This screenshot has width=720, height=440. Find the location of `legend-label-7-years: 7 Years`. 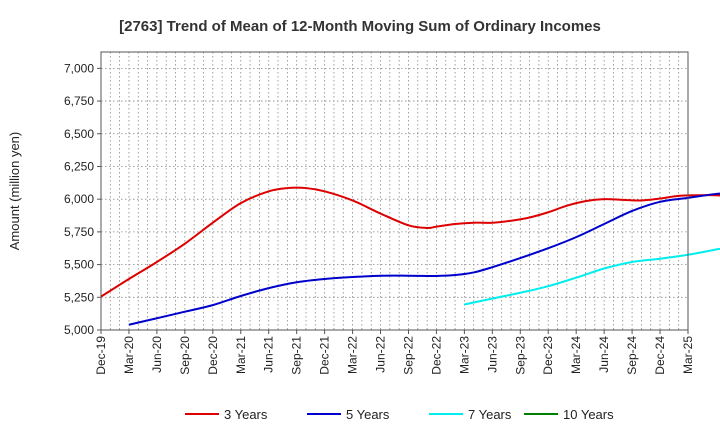

legend-label-7-years: 7 Years is located at coordinates (490, 414).